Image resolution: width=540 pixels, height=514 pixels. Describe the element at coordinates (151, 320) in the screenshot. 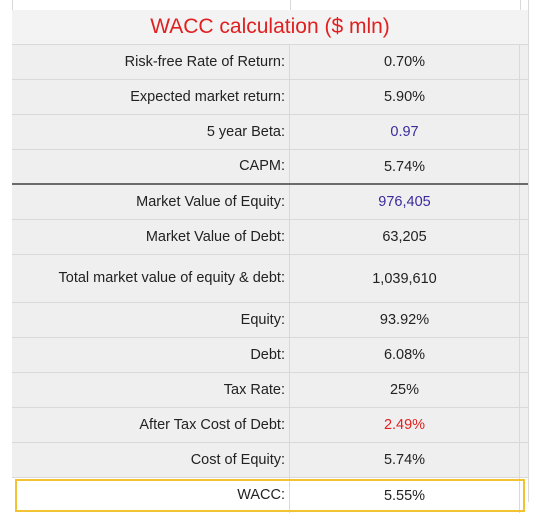

I see `row-label: Equity:` at that location.